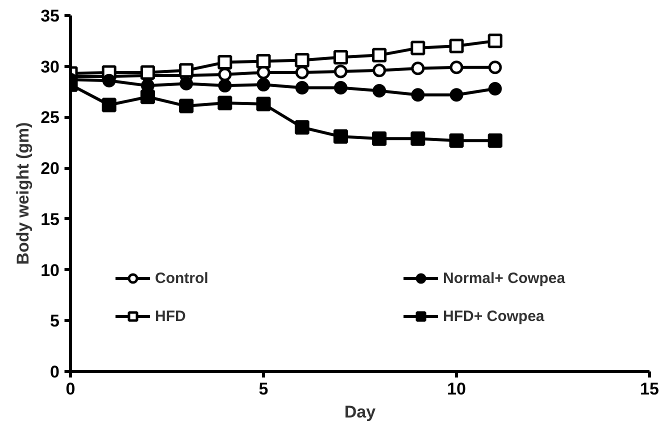  Describe the element at coordinates (649, 389) in the screenshot. I see `x-tick-label: 15` at that location.